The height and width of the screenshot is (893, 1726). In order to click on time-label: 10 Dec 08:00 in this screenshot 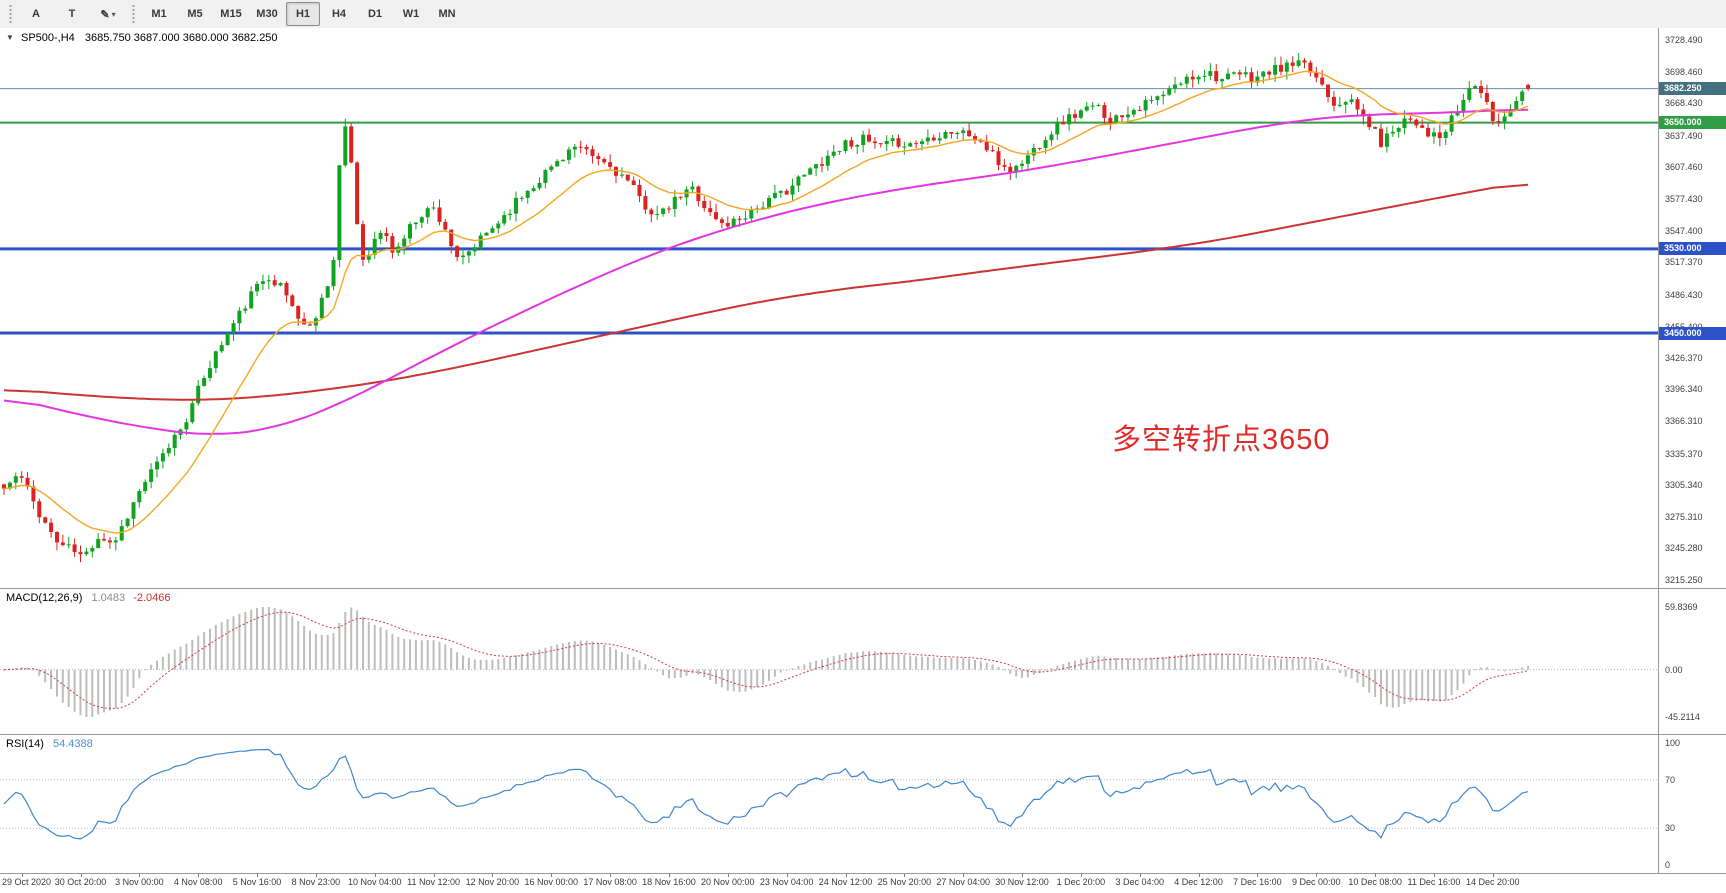, I will do `click(1375, 882)`.